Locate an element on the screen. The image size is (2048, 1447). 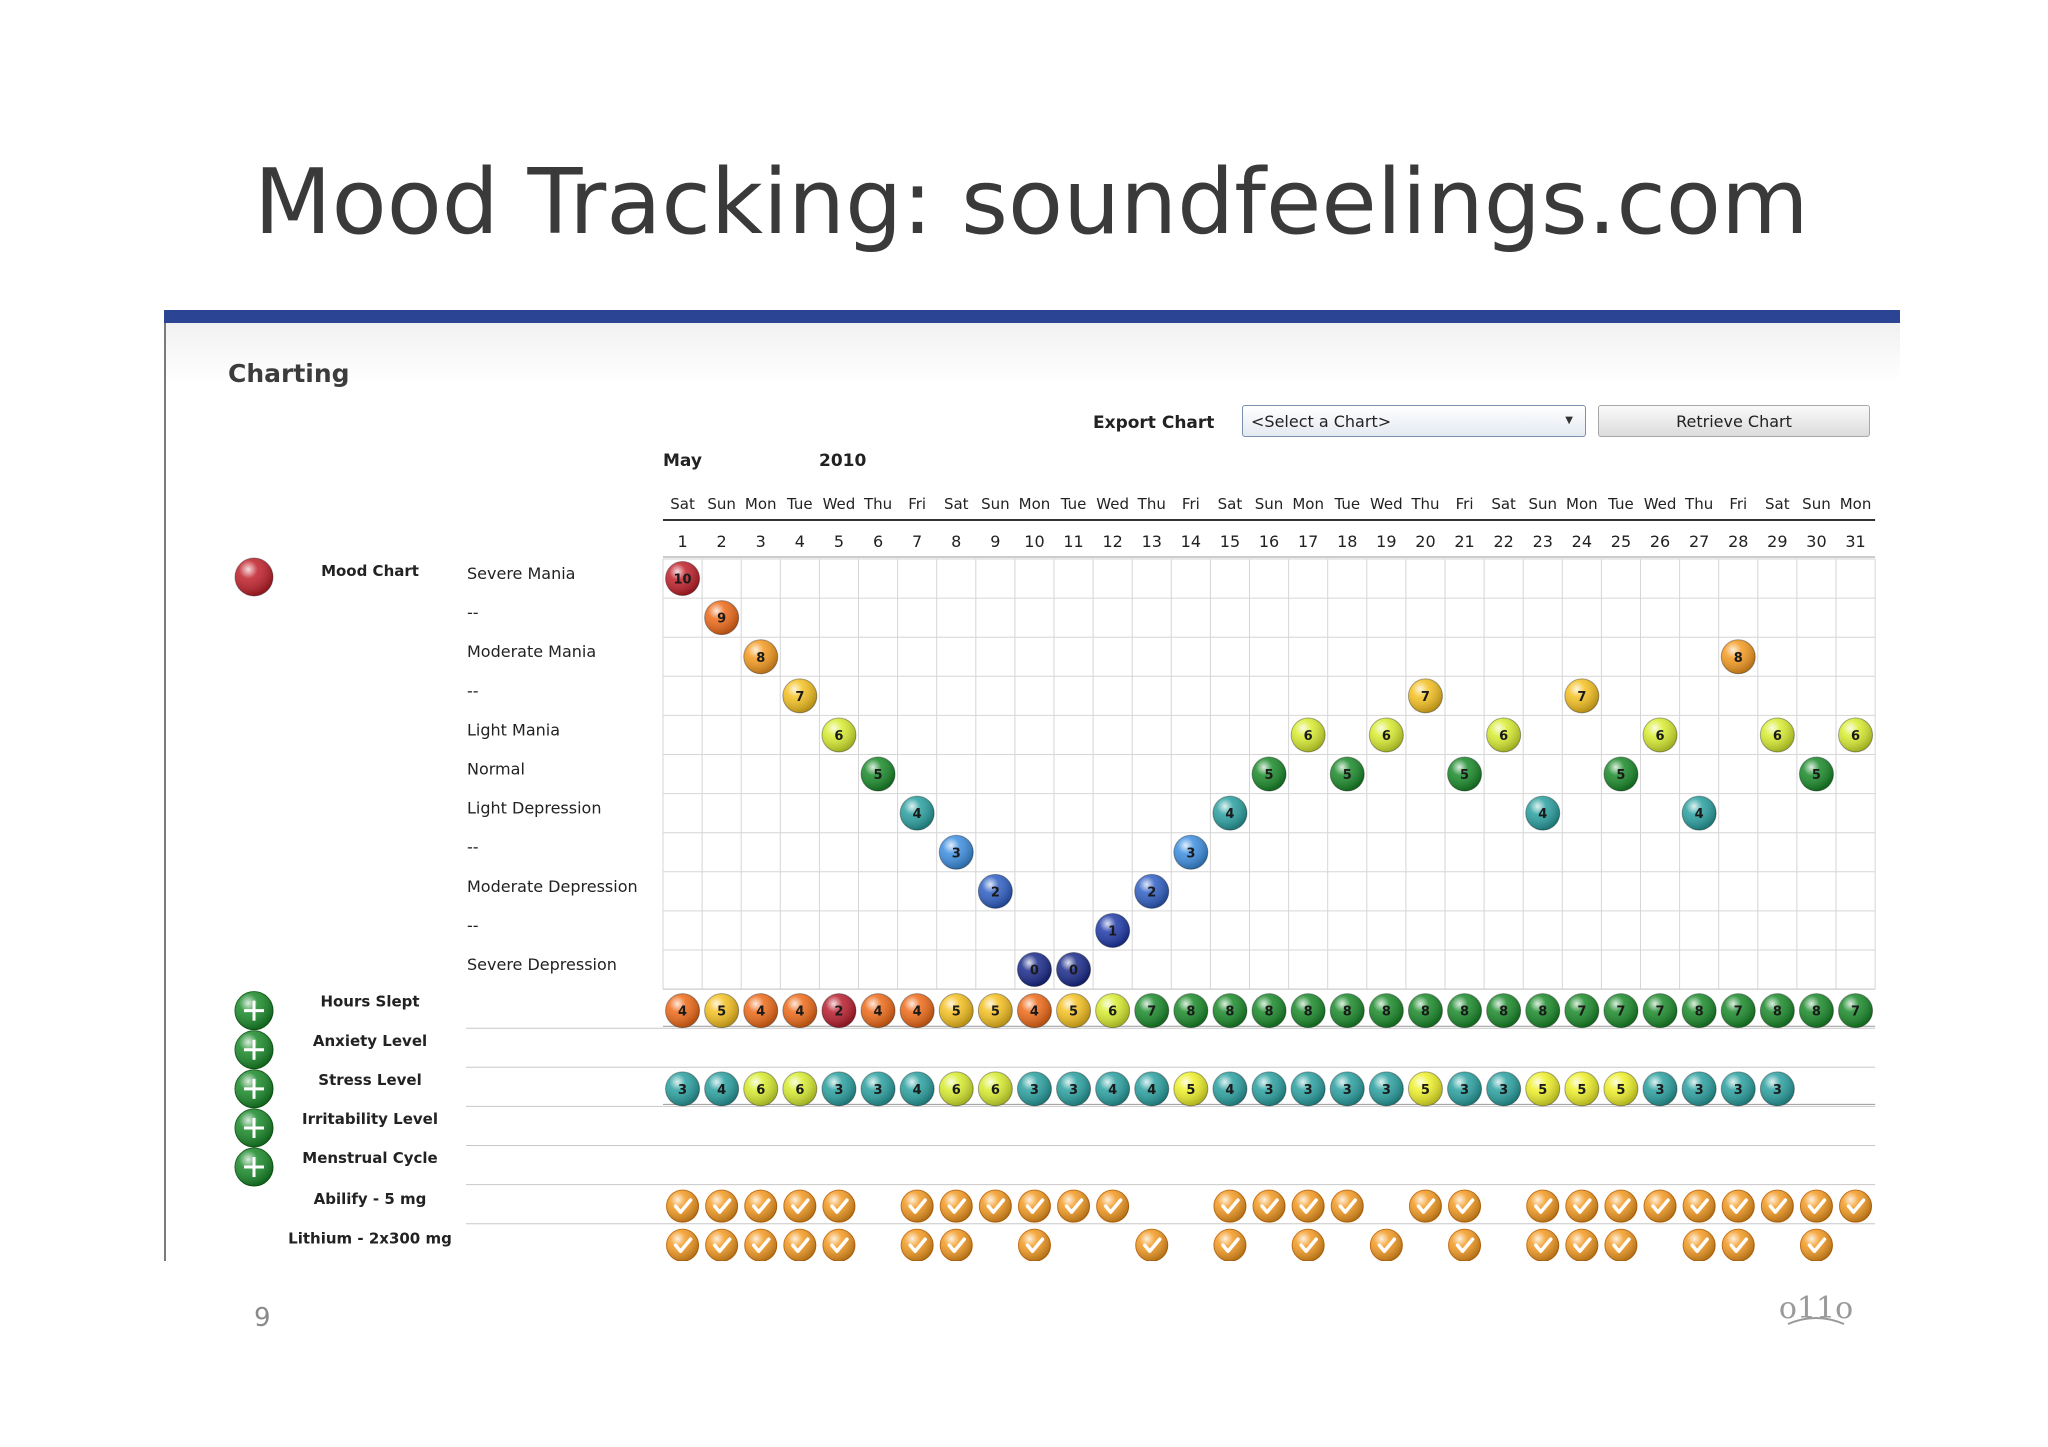
mood-point: 2 is located at coordinates (995, 891).